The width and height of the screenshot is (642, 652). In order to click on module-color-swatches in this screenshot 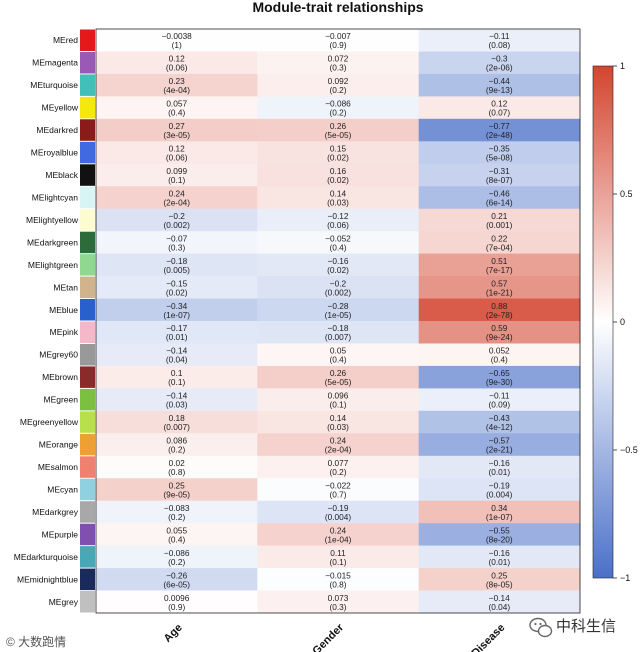, I will do `click(87, 321)`.